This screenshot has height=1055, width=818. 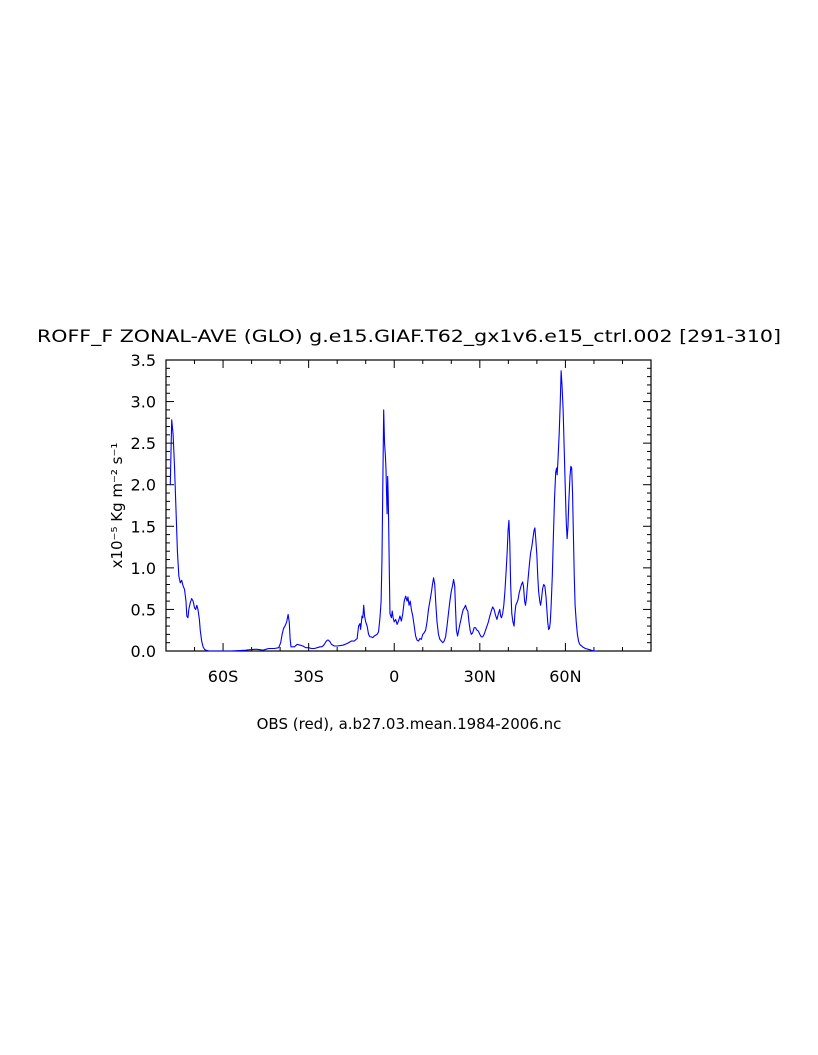 What do you see at coordinates (143, 526) in the screenshot?
I see `y-tick-label: 1.5` at bounding box center [143, 526].